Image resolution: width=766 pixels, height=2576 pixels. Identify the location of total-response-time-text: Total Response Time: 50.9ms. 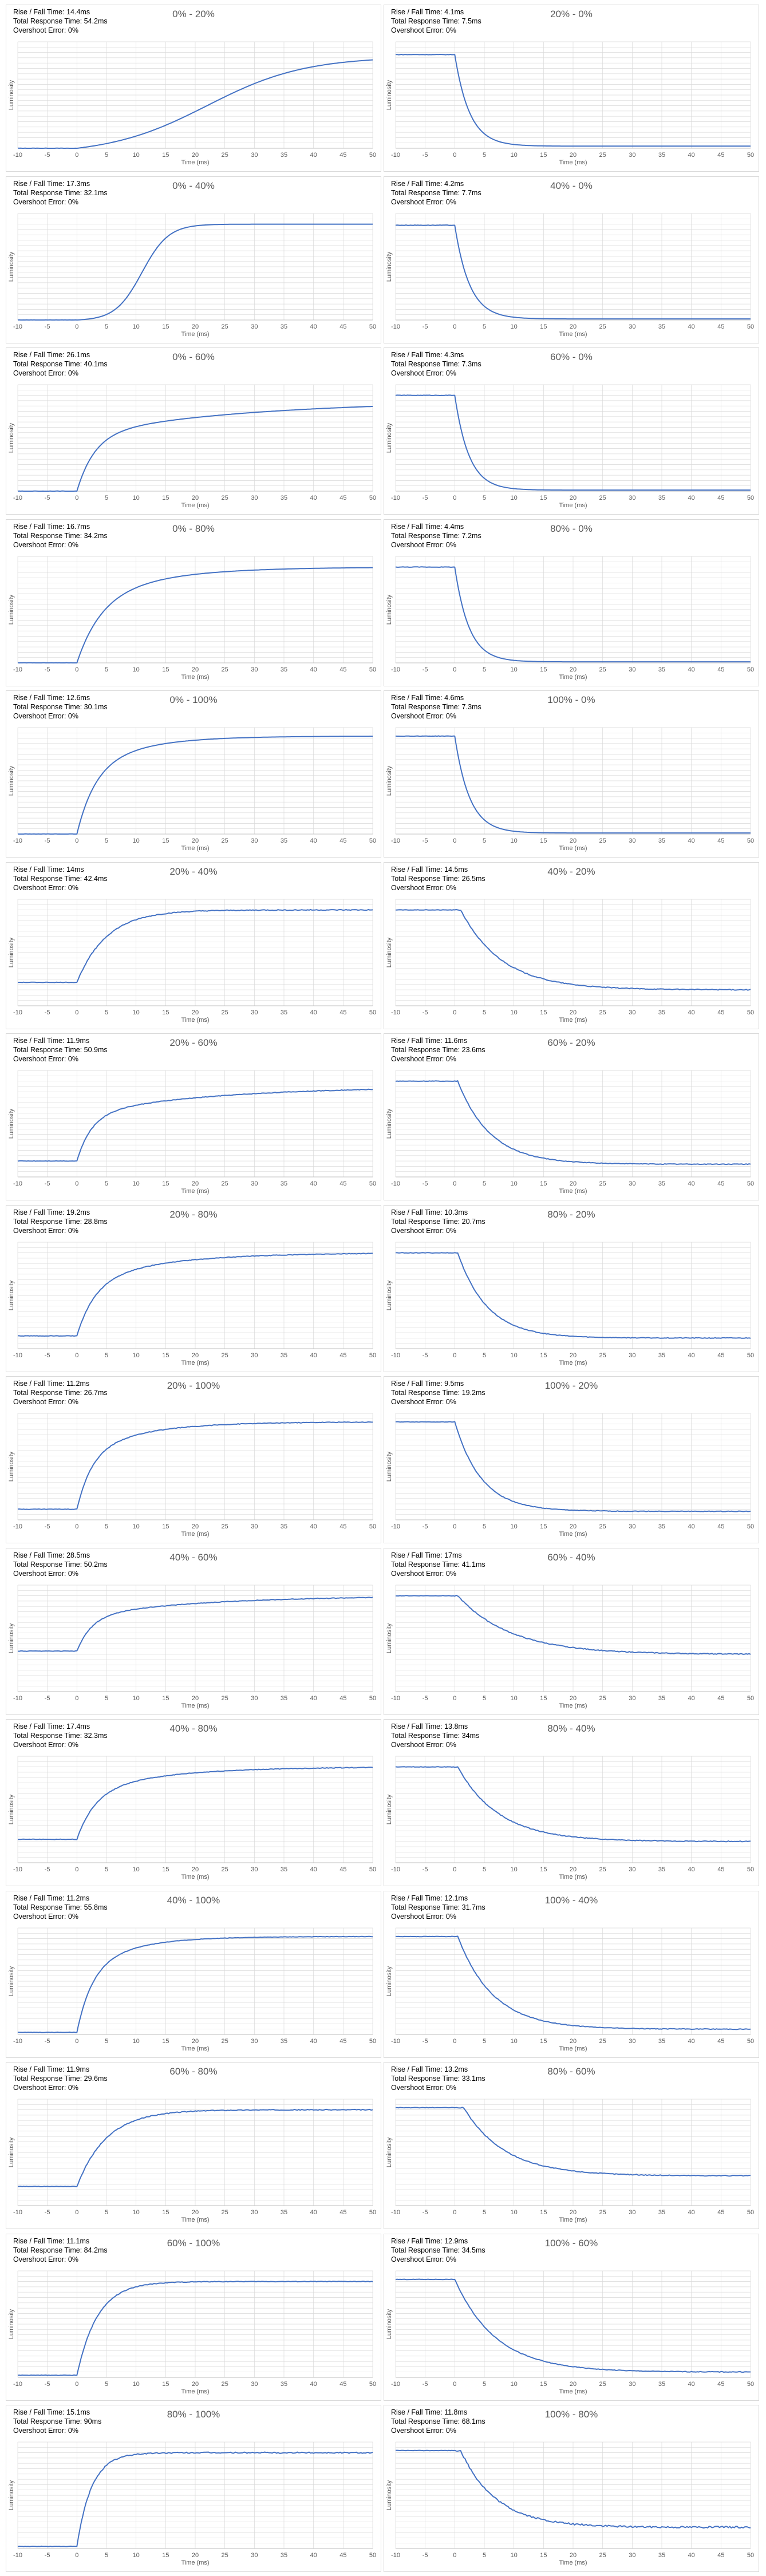
(60, 1050).